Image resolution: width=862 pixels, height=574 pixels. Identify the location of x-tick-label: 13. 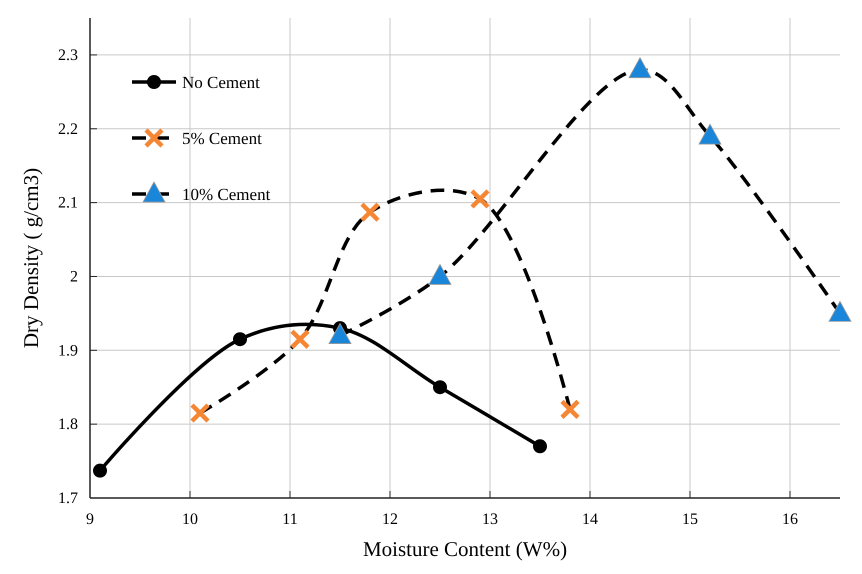
(490, 519).